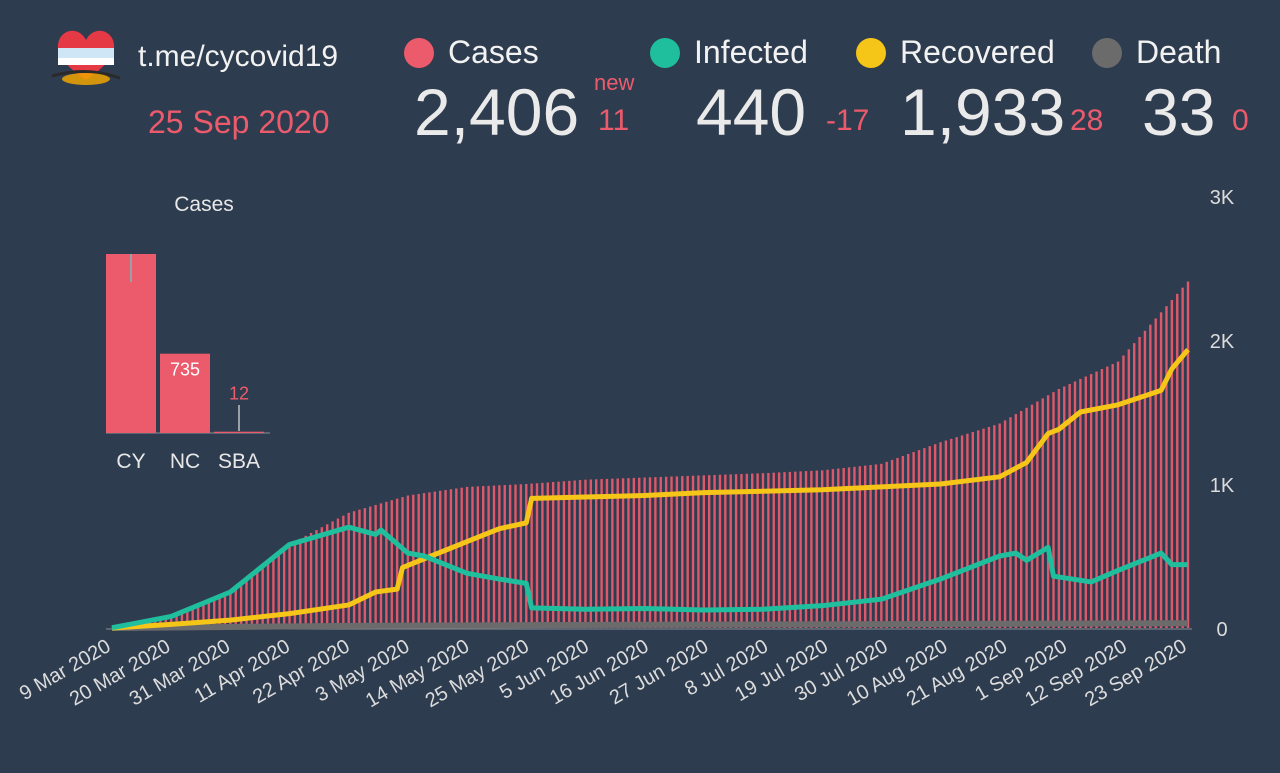  I want to click on new-label: new, so click(614, 82).